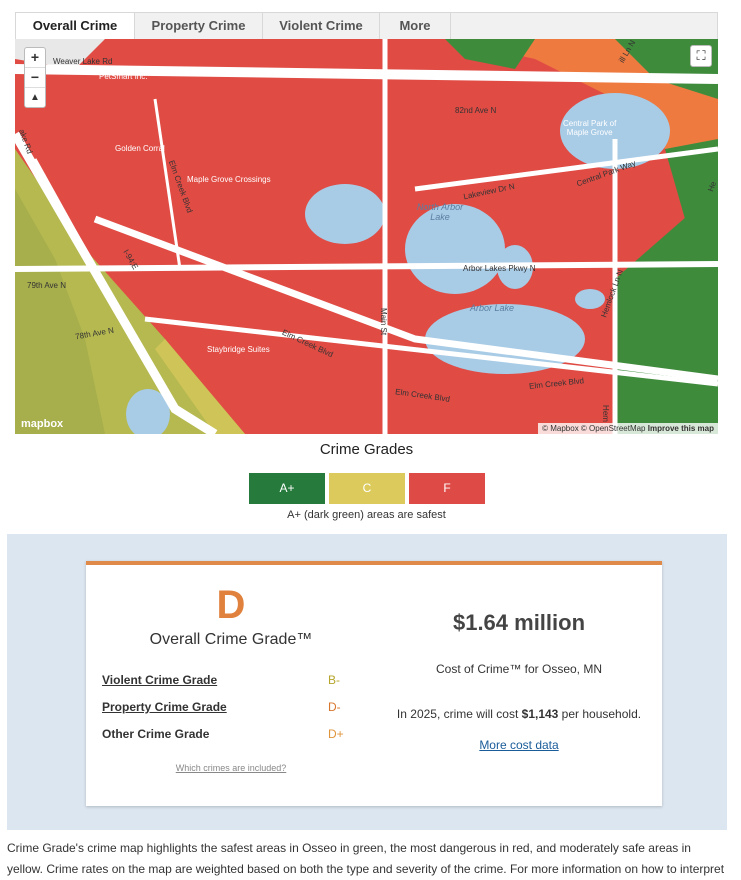  I want to click on map-label-arbor-lake: Arbor Lake, so click(492, 308).